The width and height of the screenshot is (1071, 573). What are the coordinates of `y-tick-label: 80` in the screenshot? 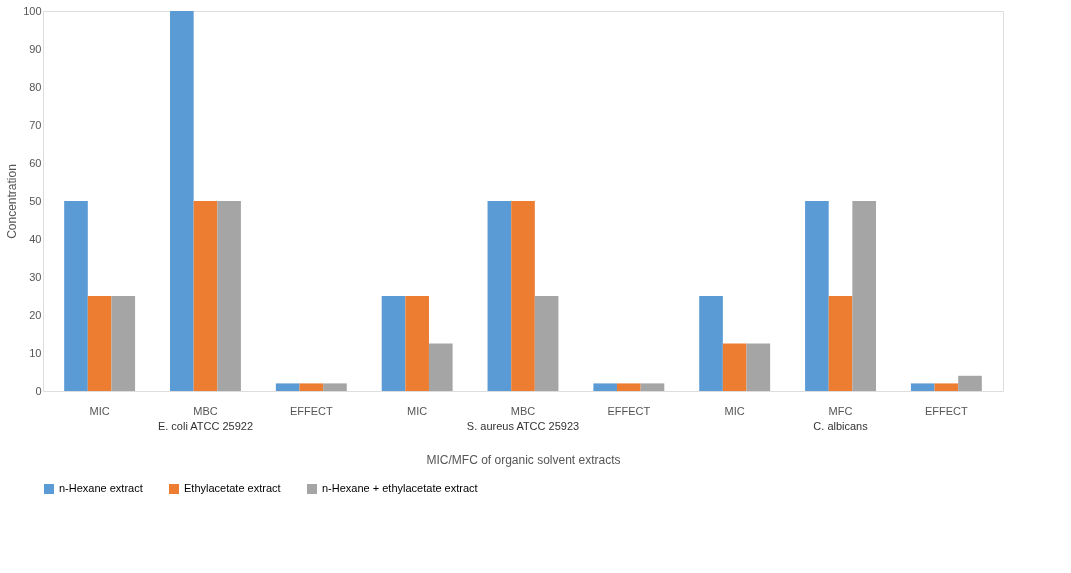 It's located at (35, 86).